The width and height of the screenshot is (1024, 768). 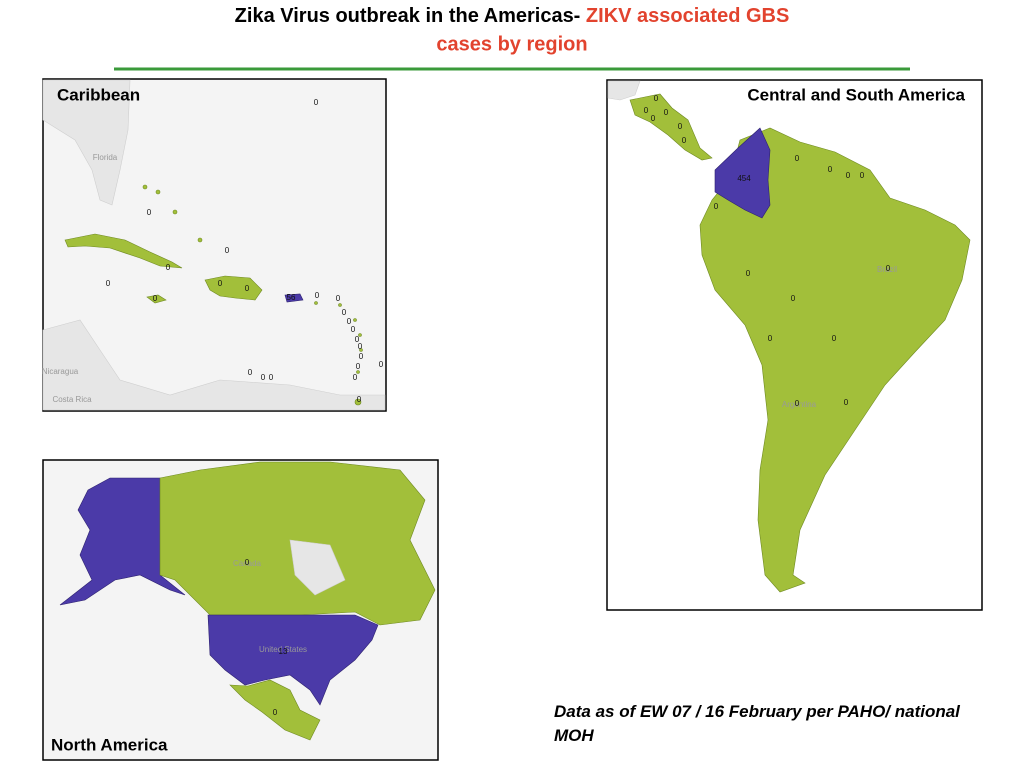 What do you see at coordinates (856, 94) in the screenshot?
I see `map-title: Central and South America` at bounding box center [856, 94].